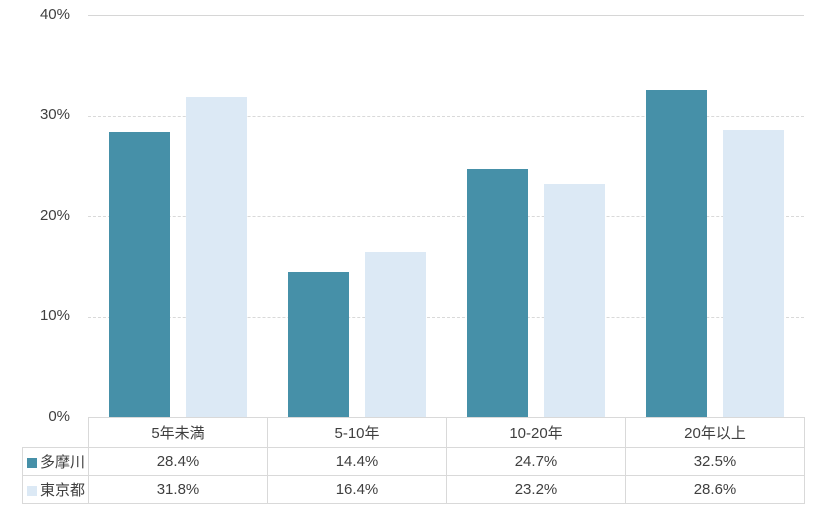 The width and height of the screenshot is (820, 510). What do you see at coordinates (216, 257) in the screenshot?
I see `bar-series2-cat1` at bounding box center [216, 257].